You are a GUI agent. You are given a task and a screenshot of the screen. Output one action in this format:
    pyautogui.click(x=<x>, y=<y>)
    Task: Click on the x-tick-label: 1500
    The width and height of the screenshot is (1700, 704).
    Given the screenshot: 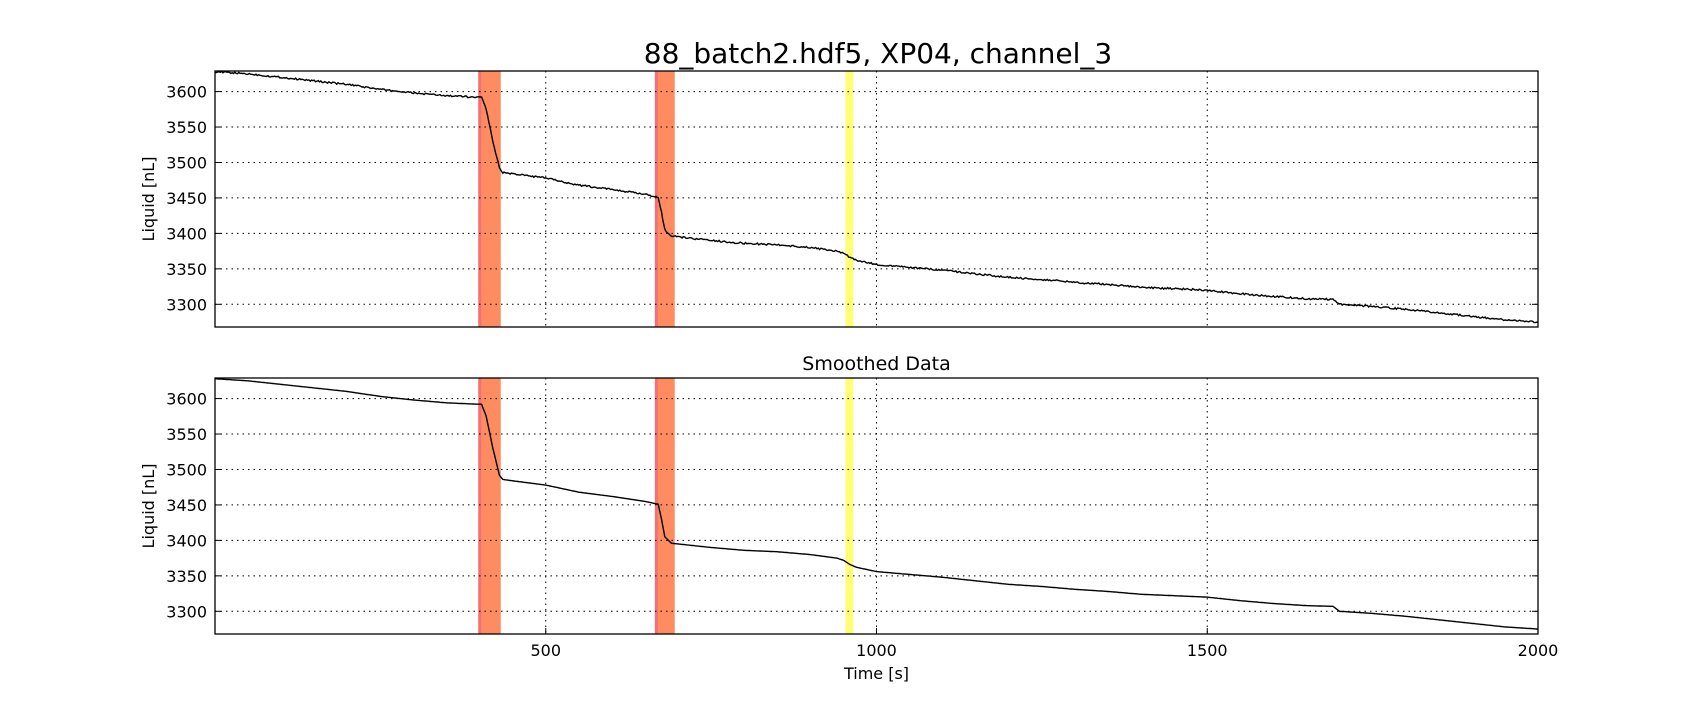 What is the action you would take?
    pyautogui.click(x=1207, y=650)
    